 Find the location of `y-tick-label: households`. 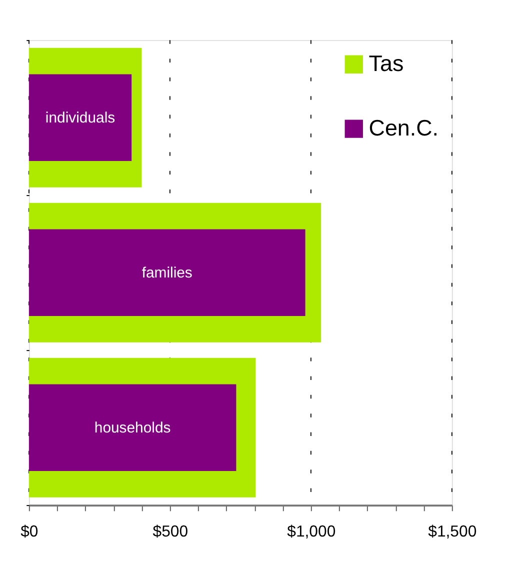

y-tick-label: households is located at coordinates (132, 427).